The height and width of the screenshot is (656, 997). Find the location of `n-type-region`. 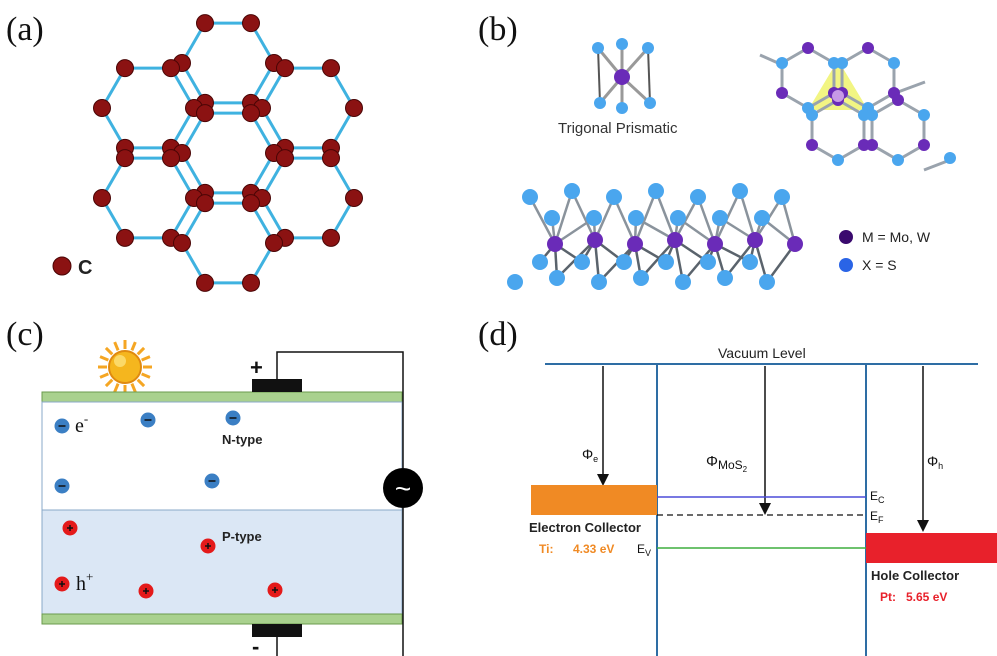

n-type-region is located at coordinates (222, 456).